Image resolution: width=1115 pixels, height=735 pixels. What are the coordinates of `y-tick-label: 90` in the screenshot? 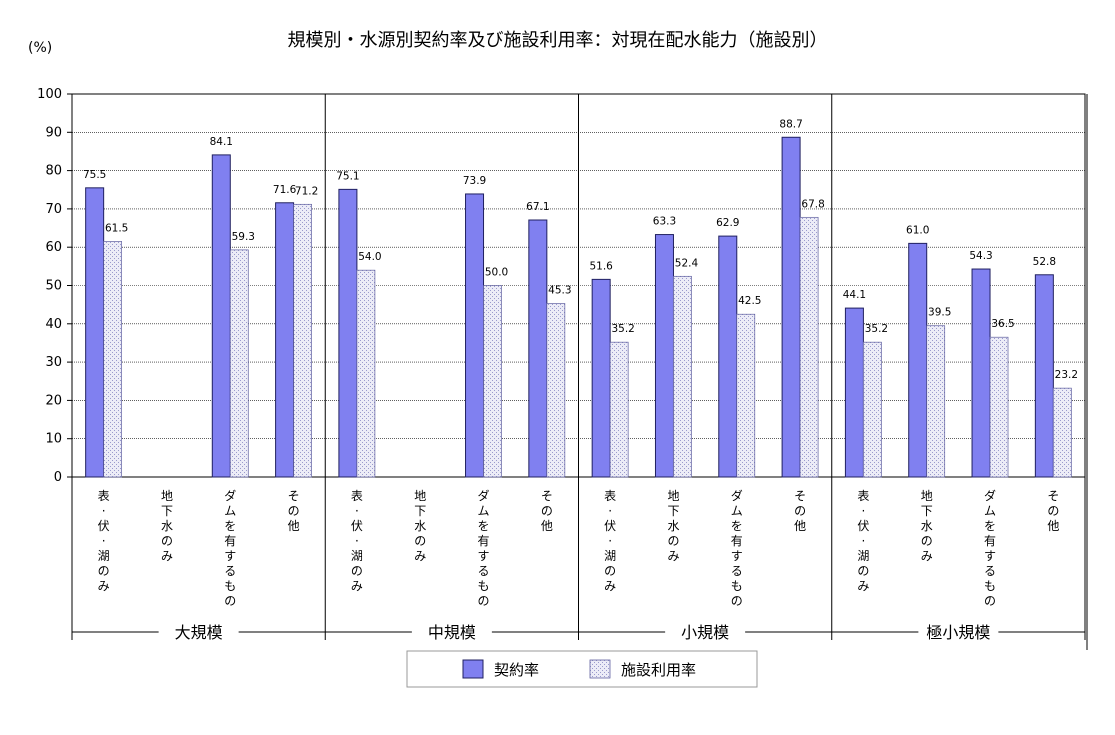 It's located at (53, 132).